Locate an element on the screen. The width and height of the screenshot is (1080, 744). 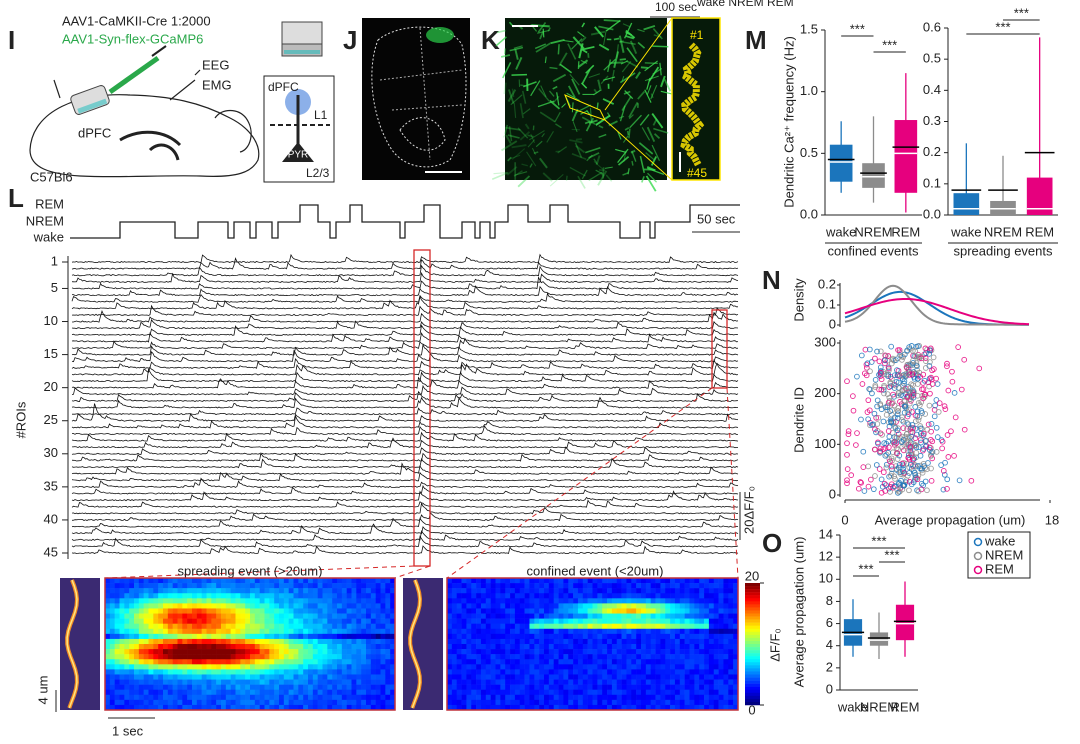
y-tick-label: 0.6 is located at coordinates (932, 26).